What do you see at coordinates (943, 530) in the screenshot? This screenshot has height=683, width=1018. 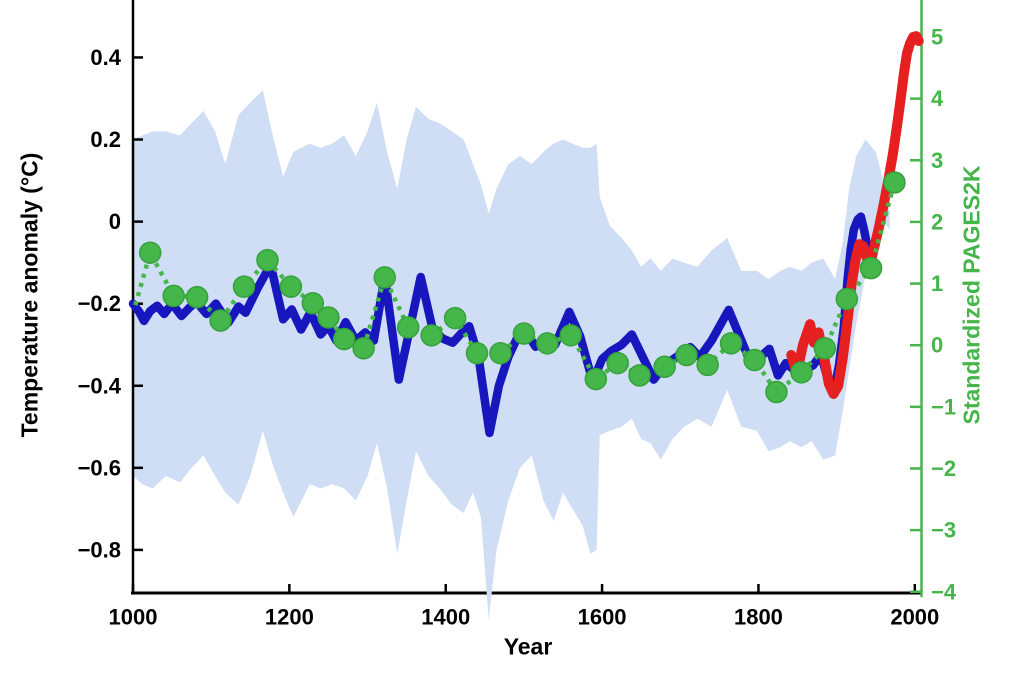 I see `right-tick-label: −3` at bounding box center [943, 530].